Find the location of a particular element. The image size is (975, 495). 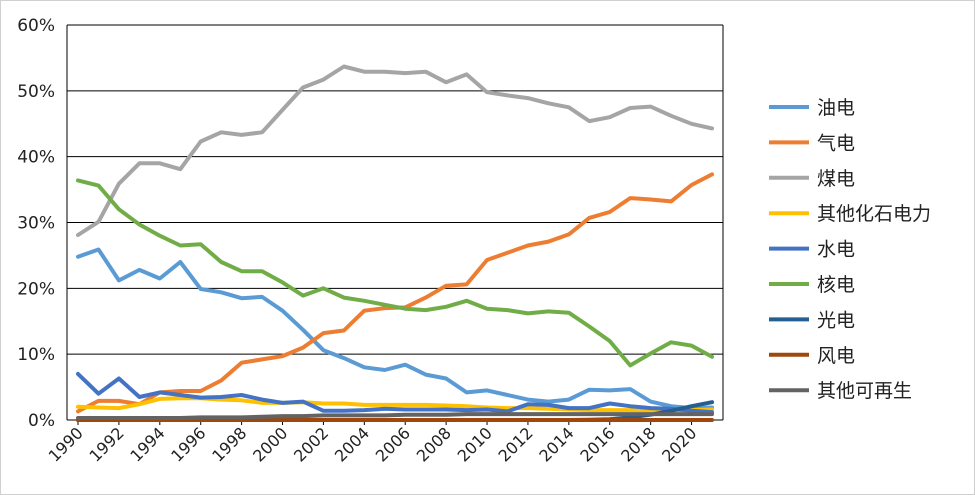

x-tick-label: 2012 is located at coordinates (516, 444).